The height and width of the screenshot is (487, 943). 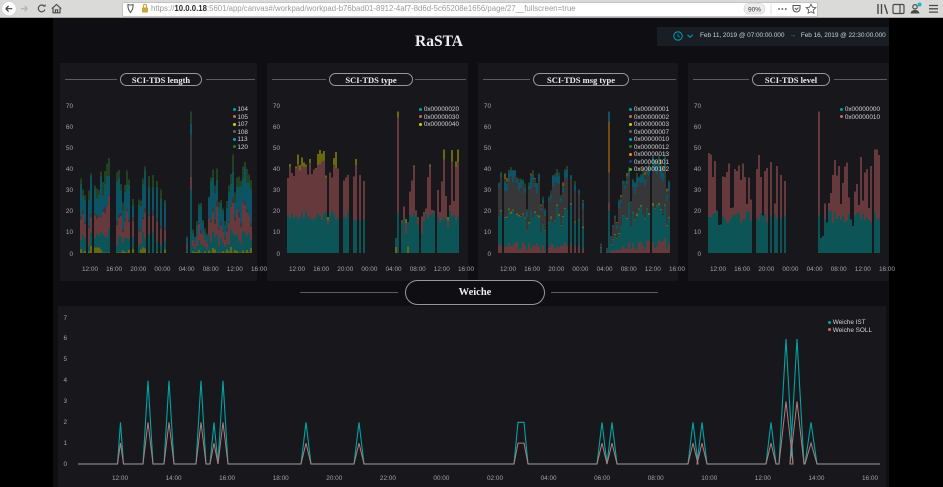 What do you see at coordinates (754, 9) in the screenshot?
I see `svg-text: 90%` at bounding box center [754, 9].